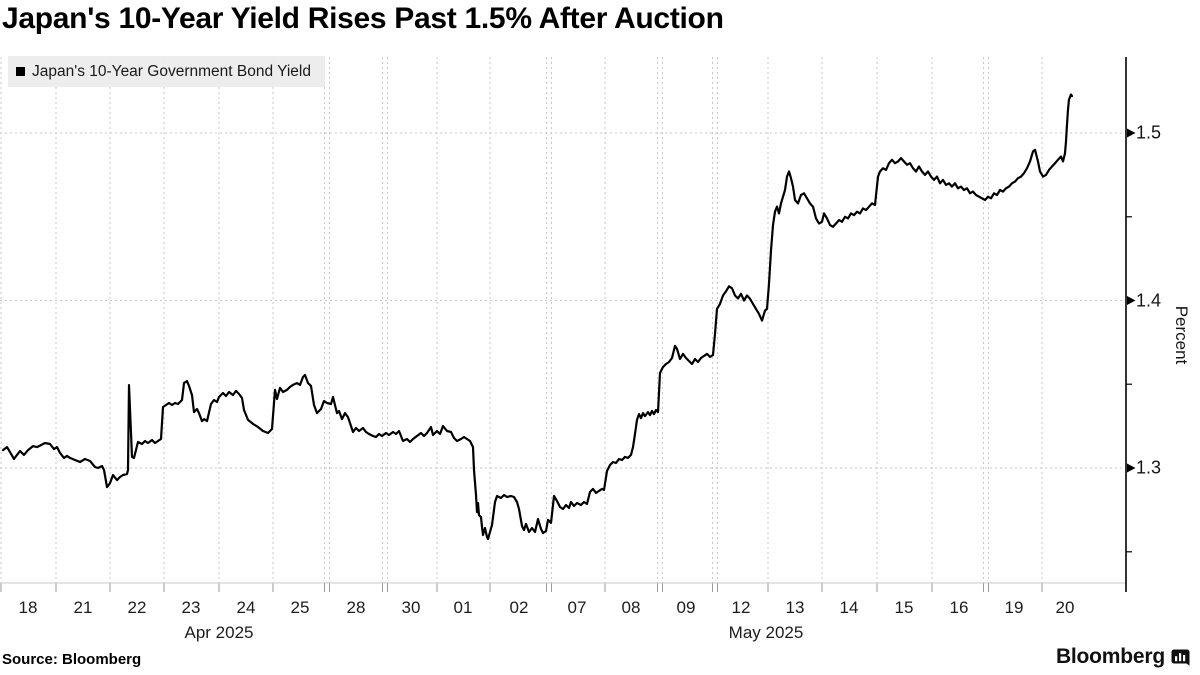 The width and height of the screenshot is (1200, 675). I want to click on y-axis-tick-label: 1.3, so click(1149, 467).